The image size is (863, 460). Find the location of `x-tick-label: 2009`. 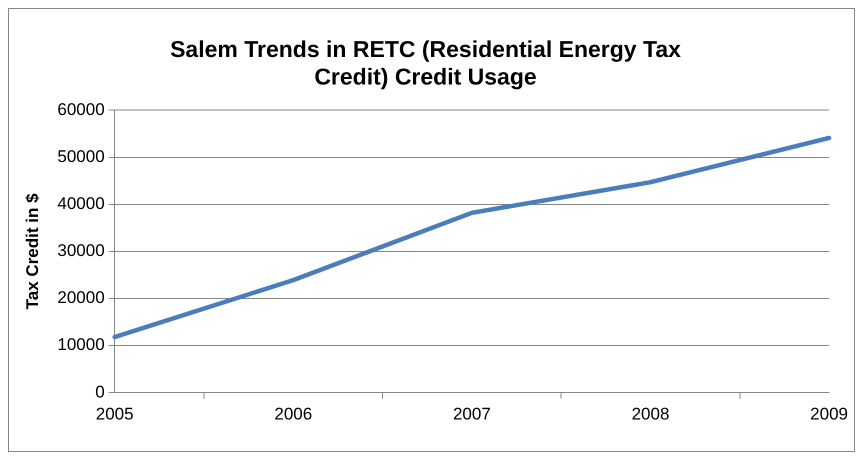

x-tick-label: 2009 is located at coordinates (829, 414).